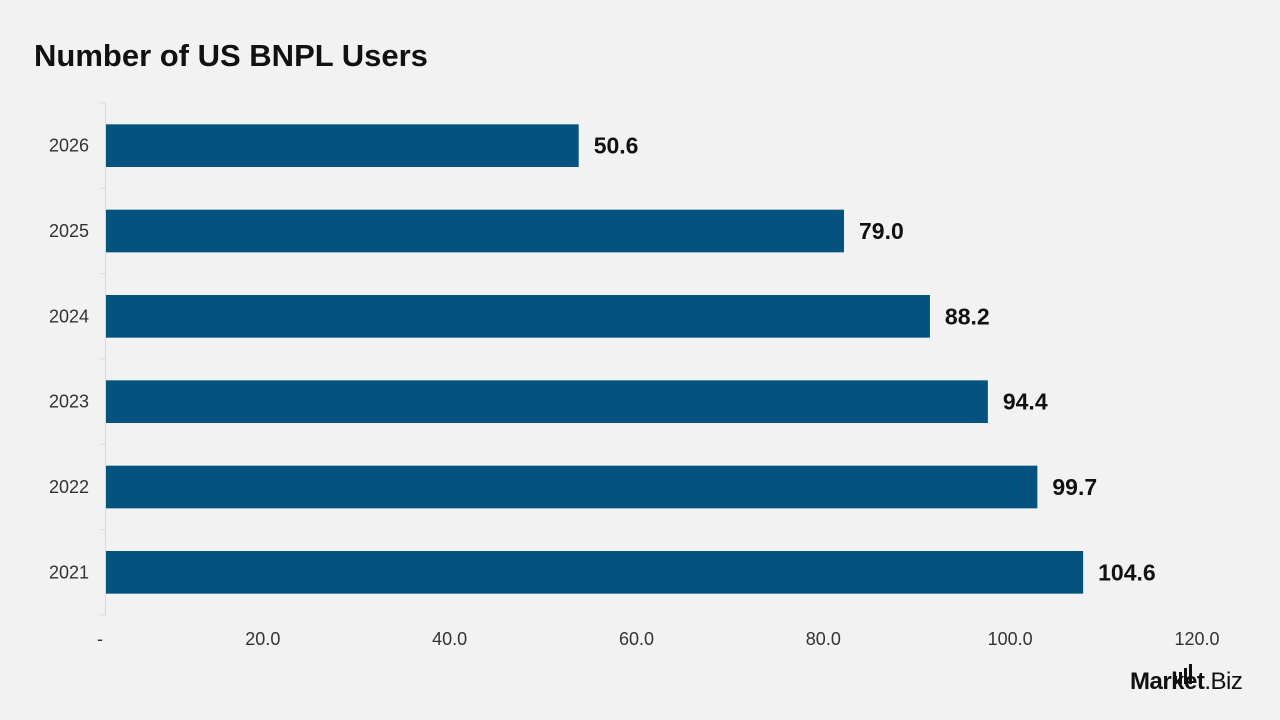 This screenshot has width=1280, height=720. What do you see at coordinates (547, 401) in the screenshot?
I see `bar-2023` at bounding box center [547, 401].